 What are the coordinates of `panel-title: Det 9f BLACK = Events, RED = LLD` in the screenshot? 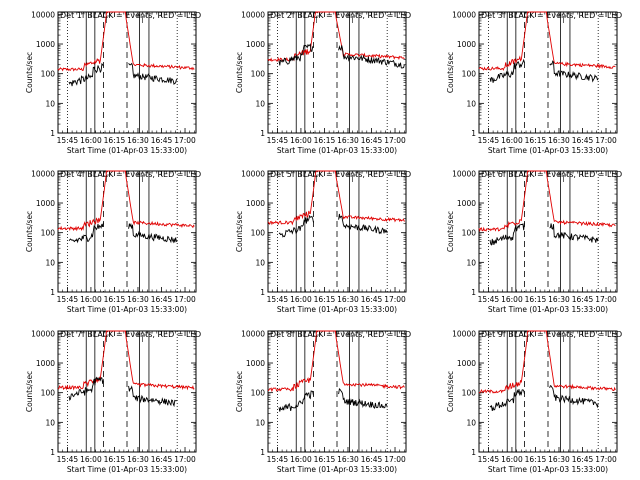 It's located at (551, 334).